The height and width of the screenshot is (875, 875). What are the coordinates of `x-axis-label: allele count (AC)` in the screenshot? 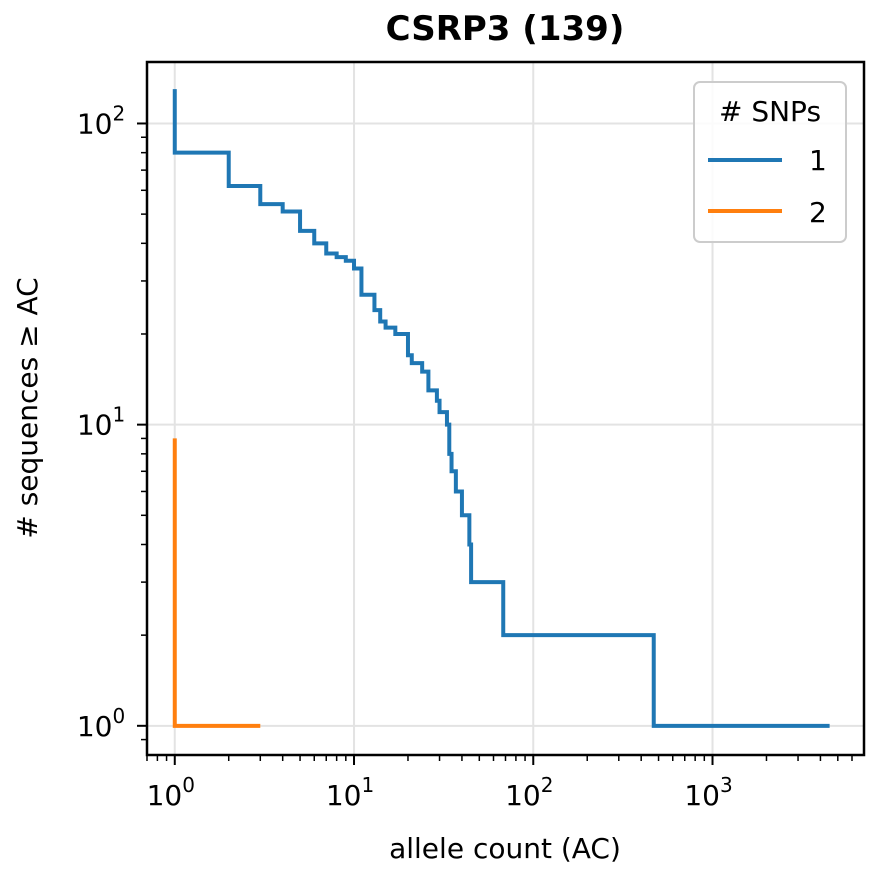 It's located at (505, 848).